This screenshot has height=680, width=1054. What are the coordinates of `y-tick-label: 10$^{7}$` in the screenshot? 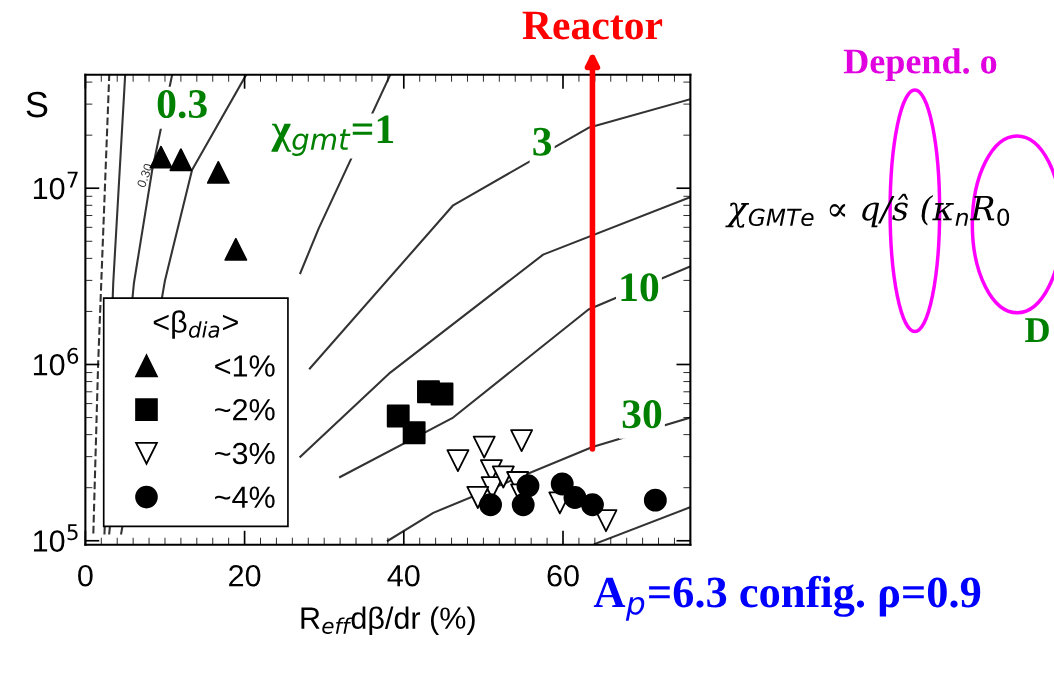 It's located at (55, 185).